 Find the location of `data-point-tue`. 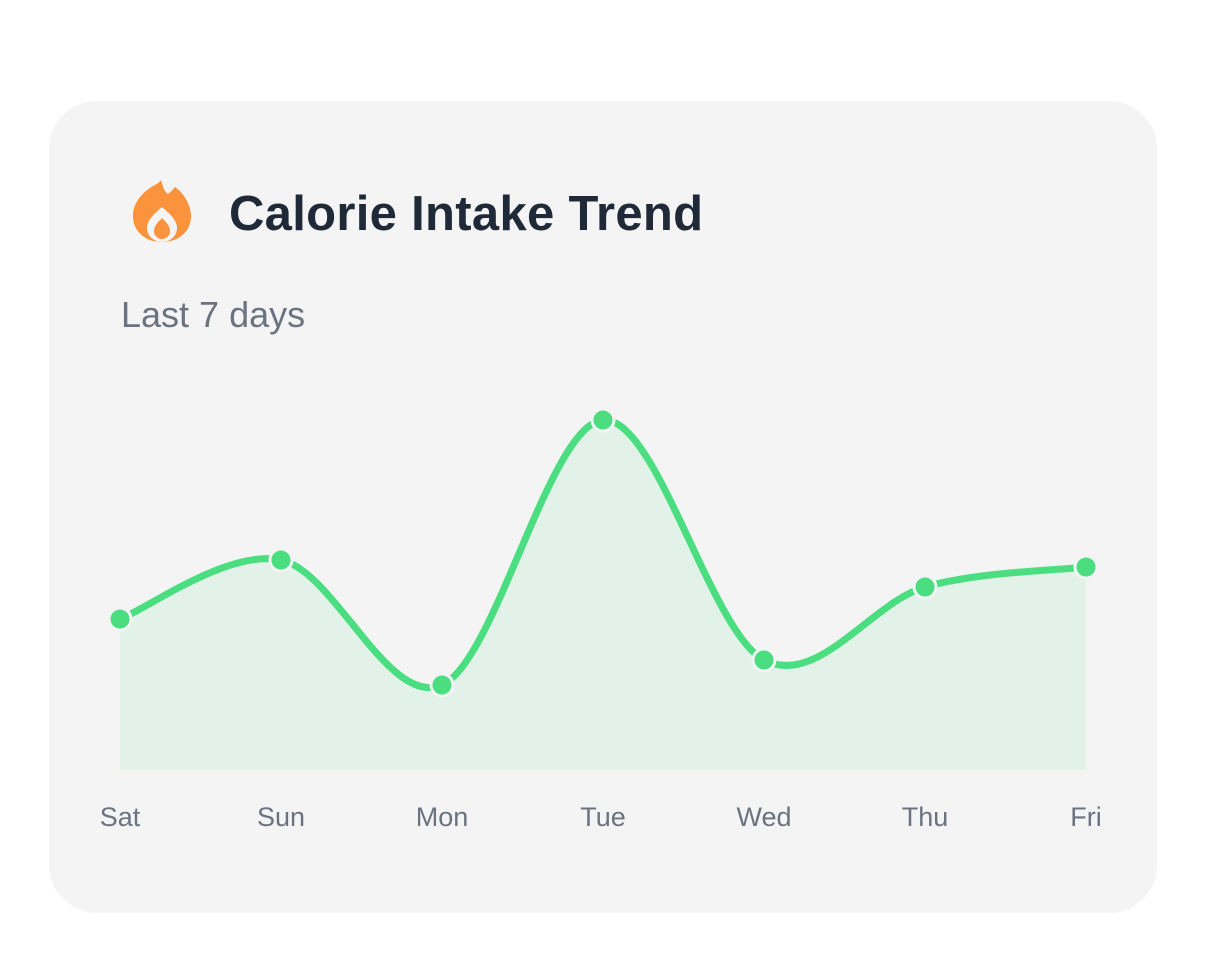

data-point-tue is located at coordinates (603, 420).